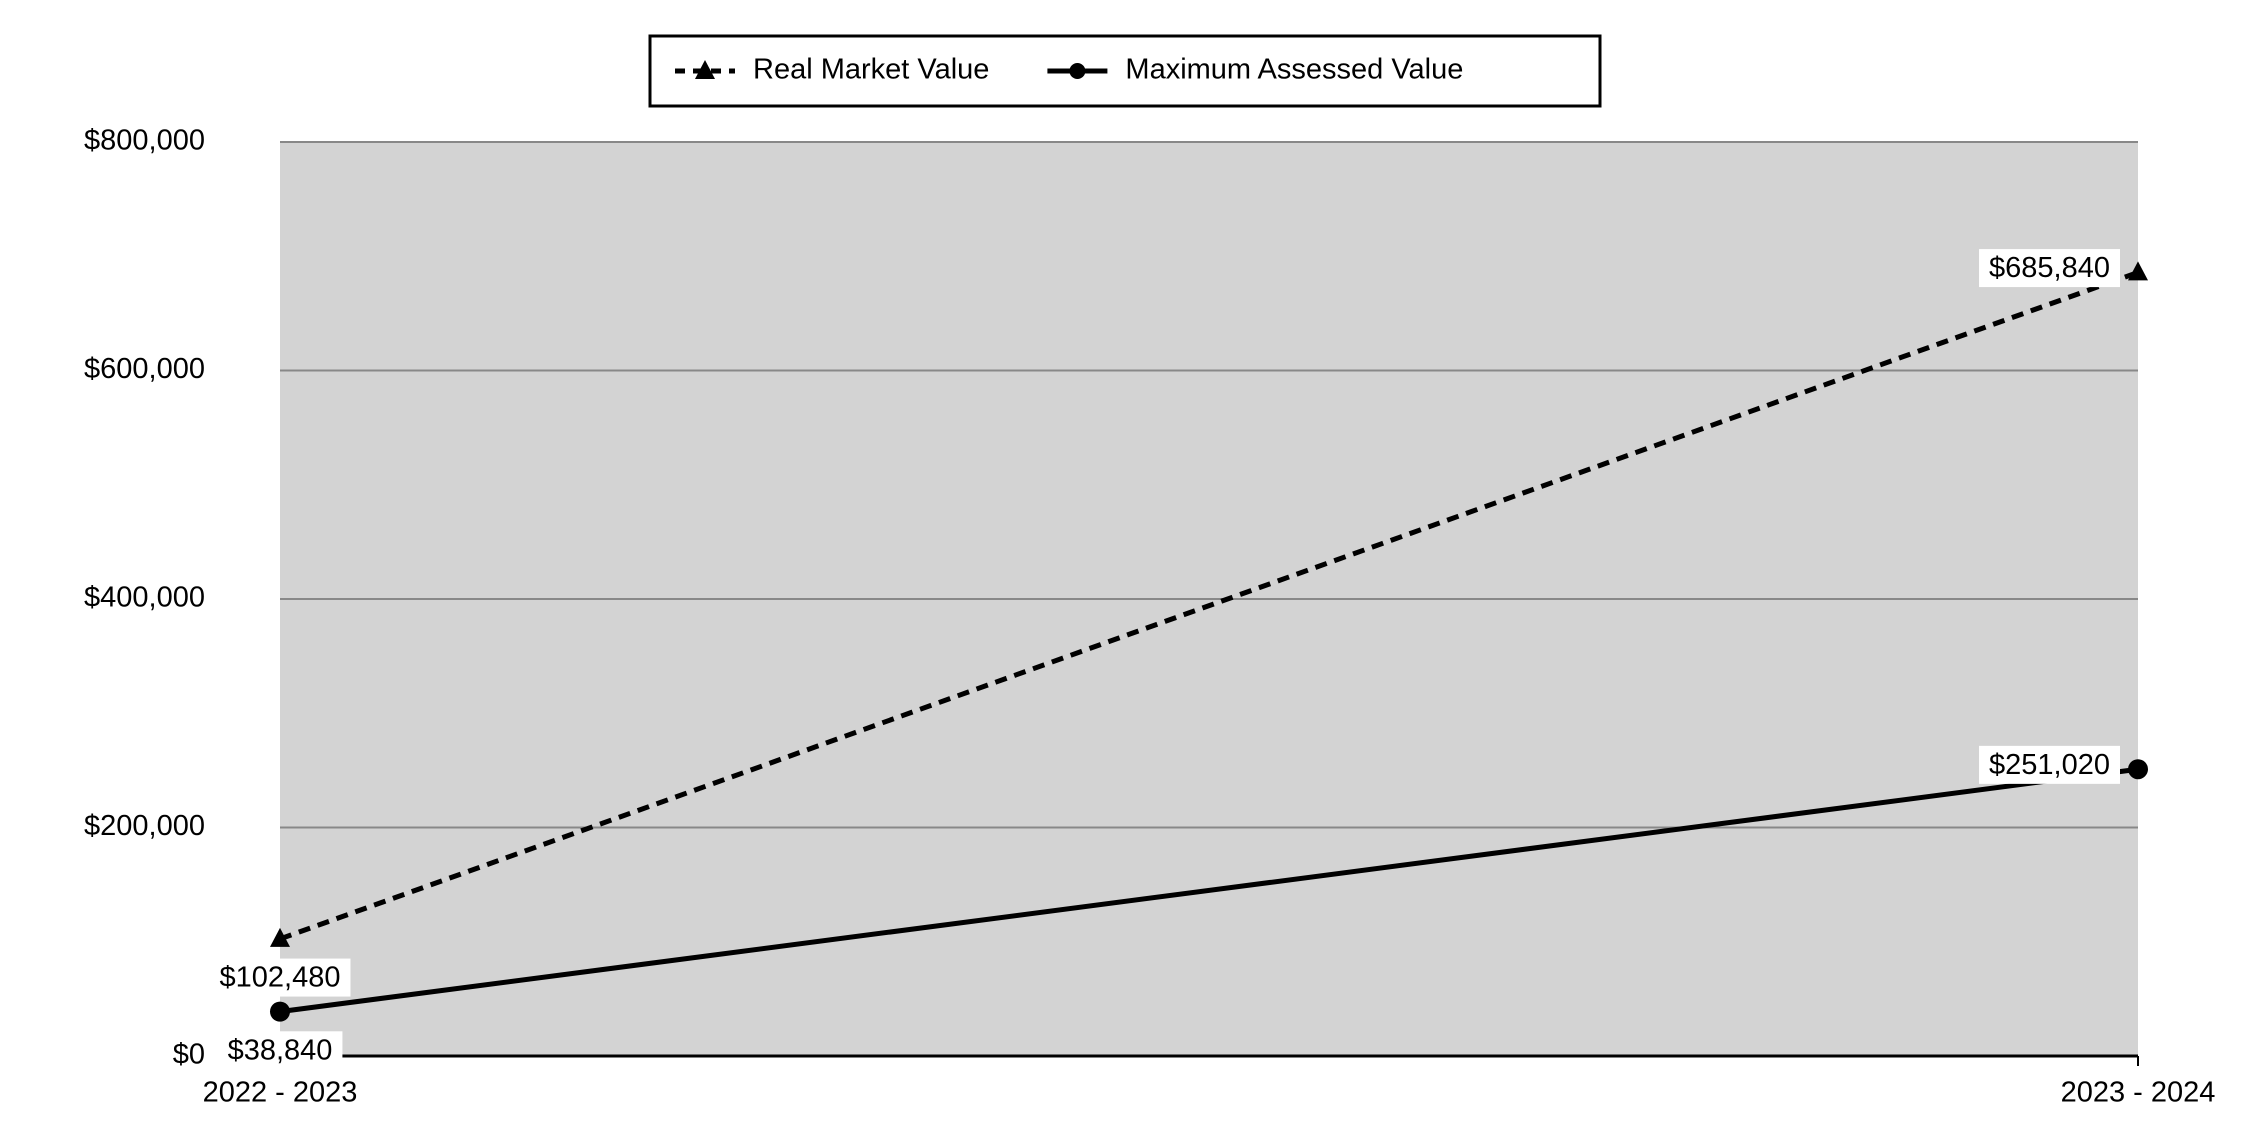 The width and height of the screenshot is (2250, 1140). I want to click on legend-label: Real Market Value, so click(871, 70).